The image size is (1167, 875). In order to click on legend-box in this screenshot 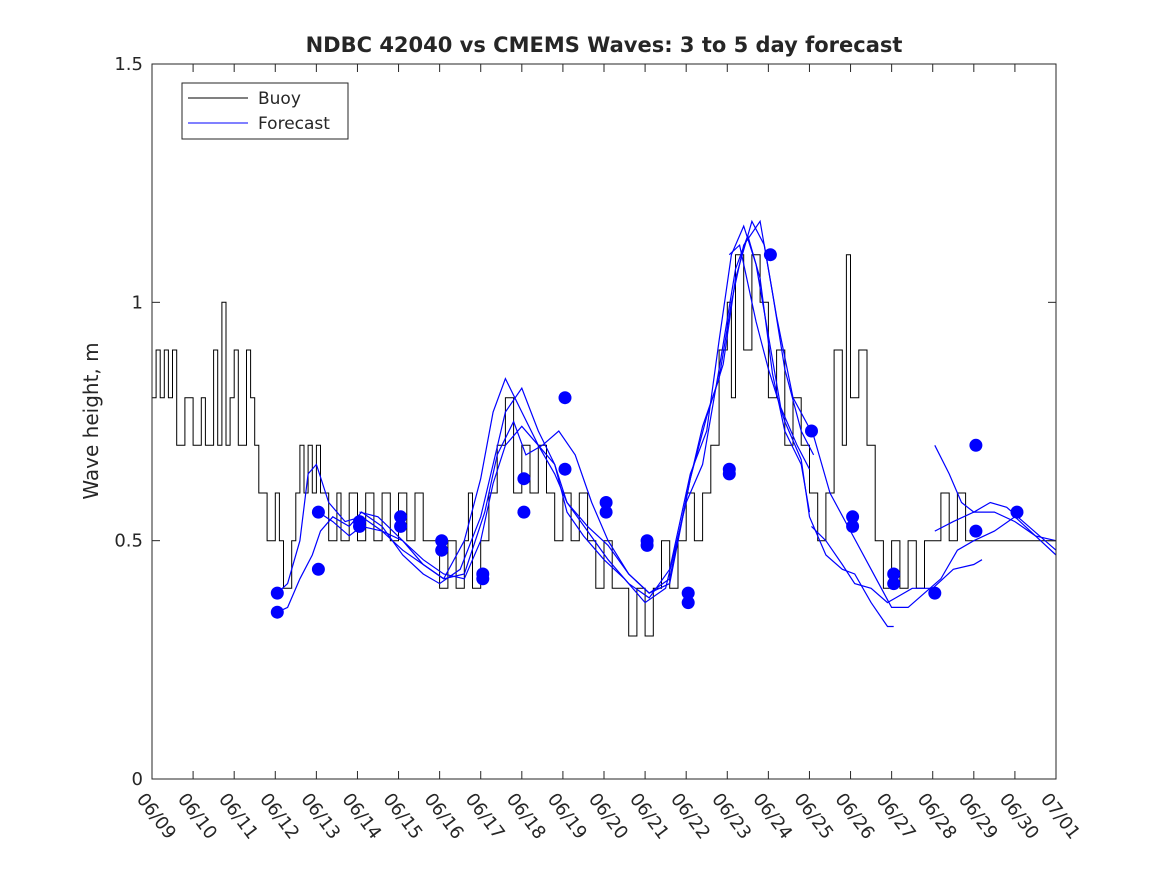, I will do `click(265, 111)`.